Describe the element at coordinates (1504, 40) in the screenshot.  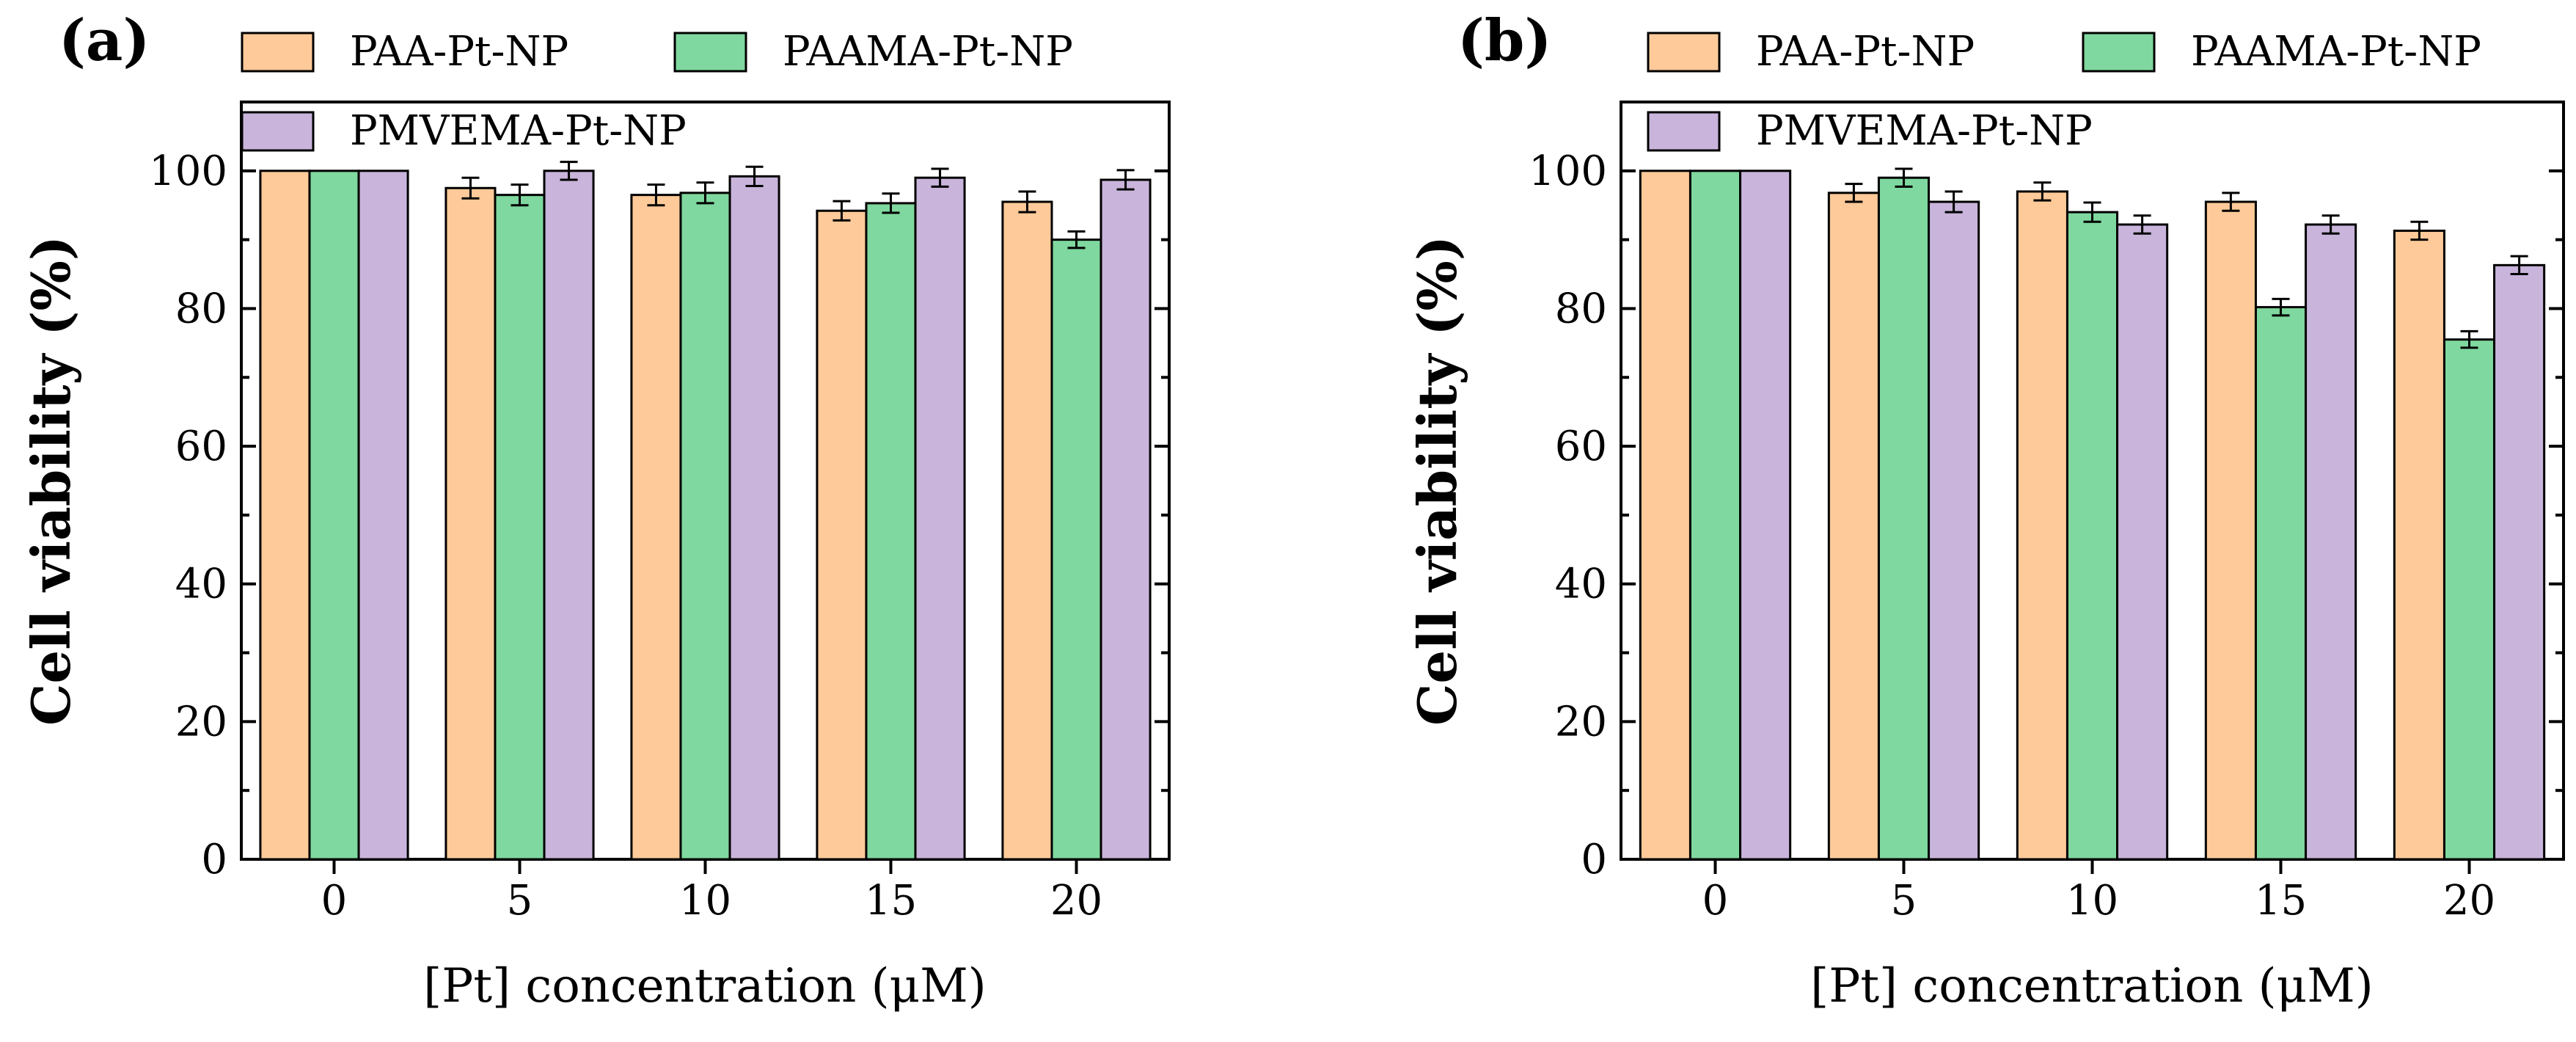
I see `panel-label: (b)` at that location.